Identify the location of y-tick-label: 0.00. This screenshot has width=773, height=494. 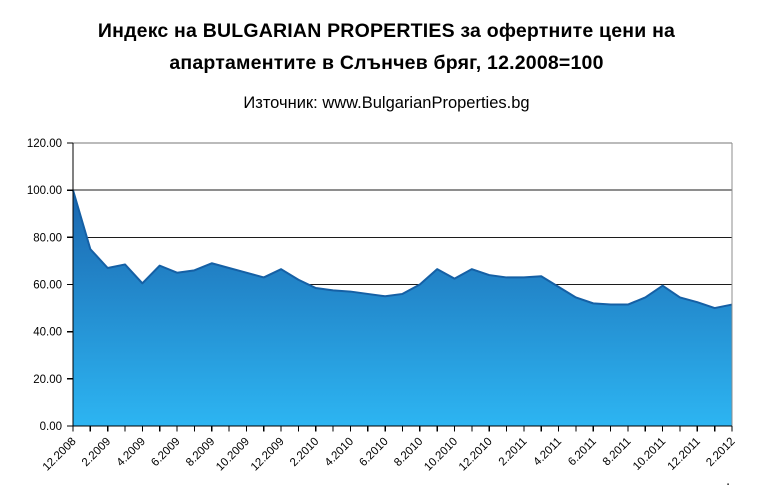
(51, 427).